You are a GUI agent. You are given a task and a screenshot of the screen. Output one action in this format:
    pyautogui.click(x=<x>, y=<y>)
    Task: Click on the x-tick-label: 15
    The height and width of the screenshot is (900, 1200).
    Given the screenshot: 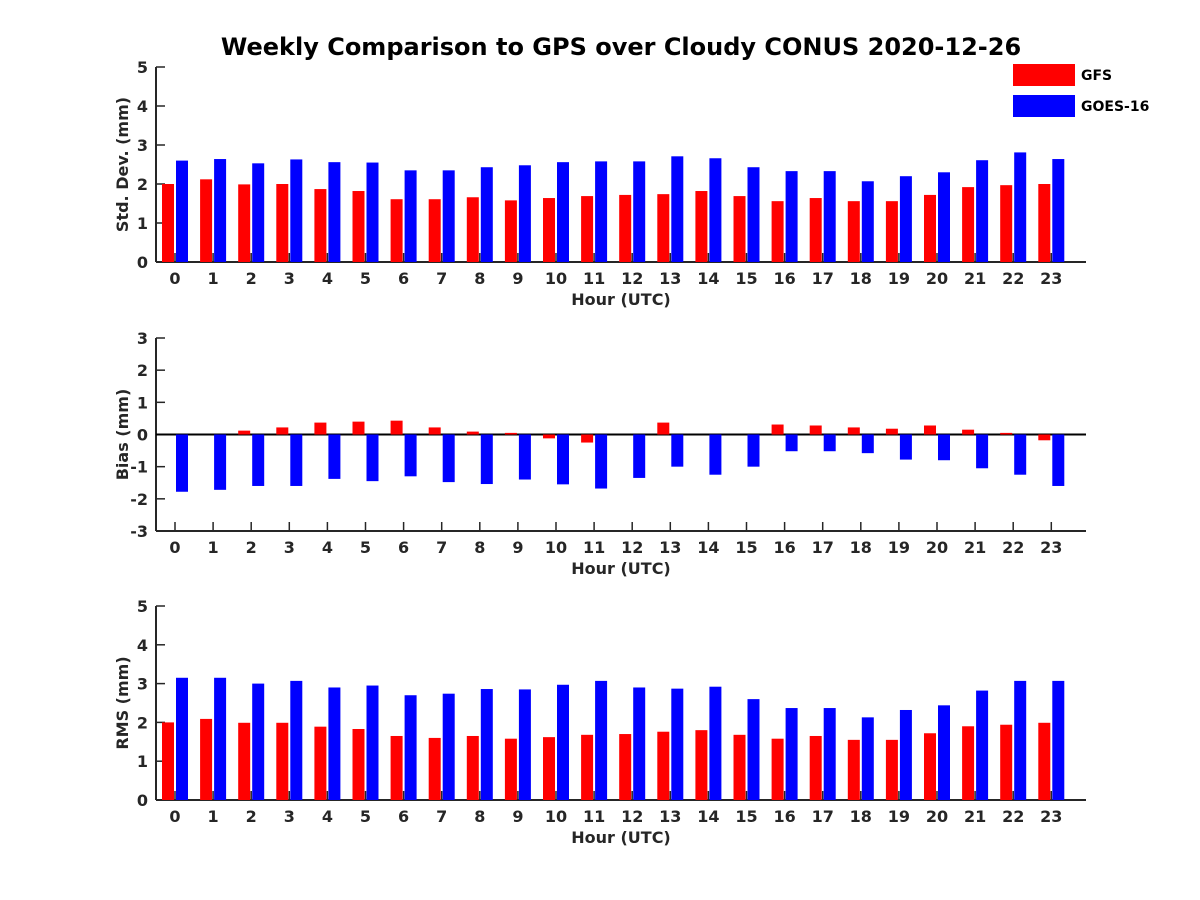 What is the action you would take?
    pyautogui.click(x=746, y=547)
    